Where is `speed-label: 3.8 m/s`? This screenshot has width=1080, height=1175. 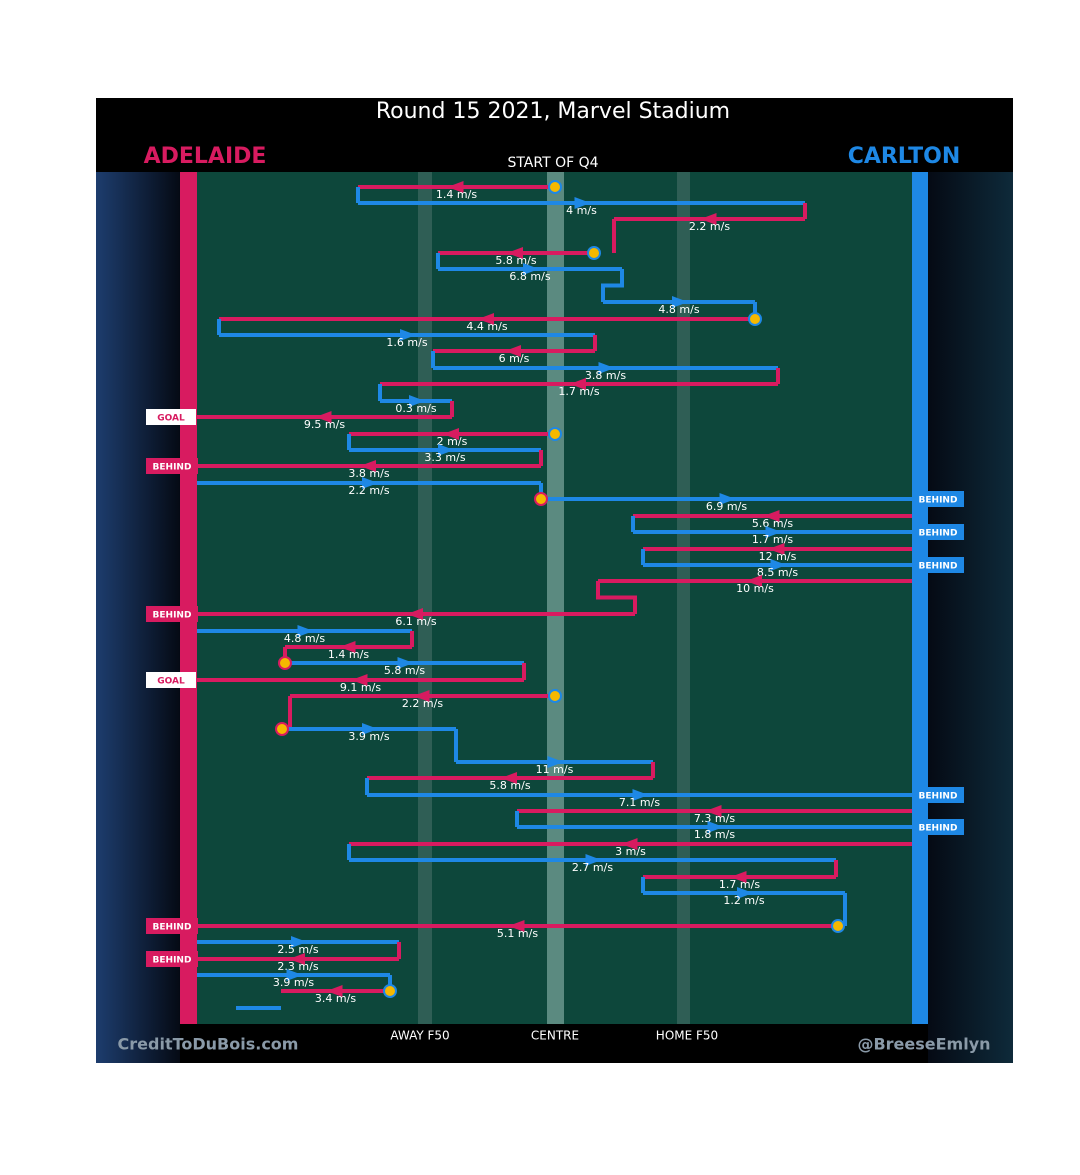
speed-label: 3.8 m/s is located at coordinates (368, 473).